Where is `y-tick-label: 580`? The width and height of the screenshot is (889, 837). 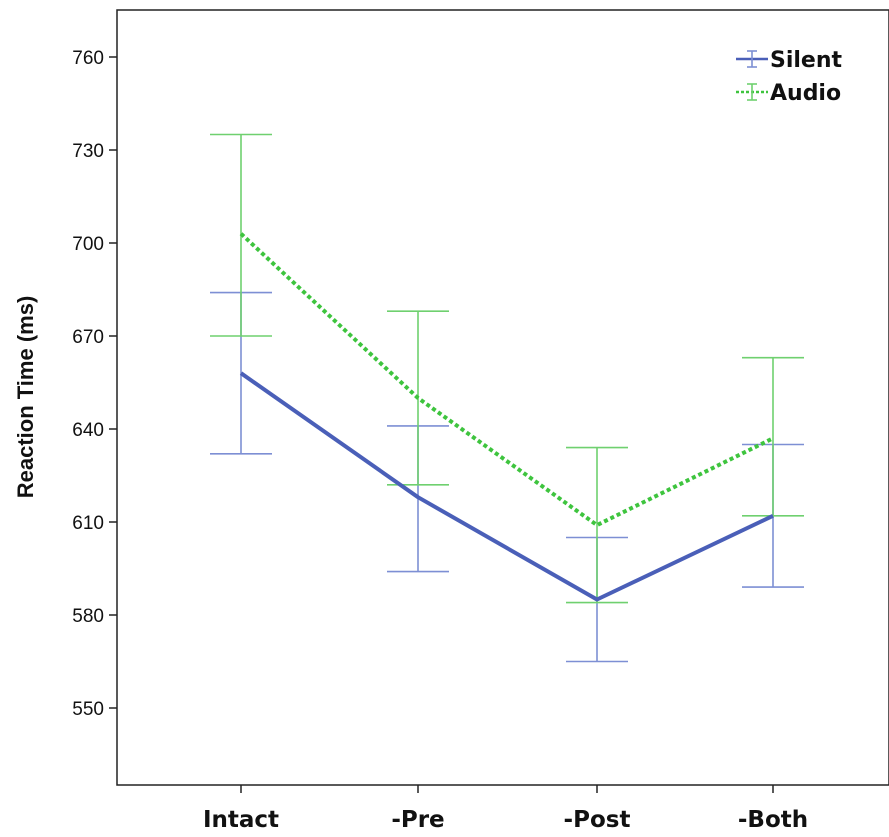
y-tick-label: 580 is located at coordinates (88, 616).